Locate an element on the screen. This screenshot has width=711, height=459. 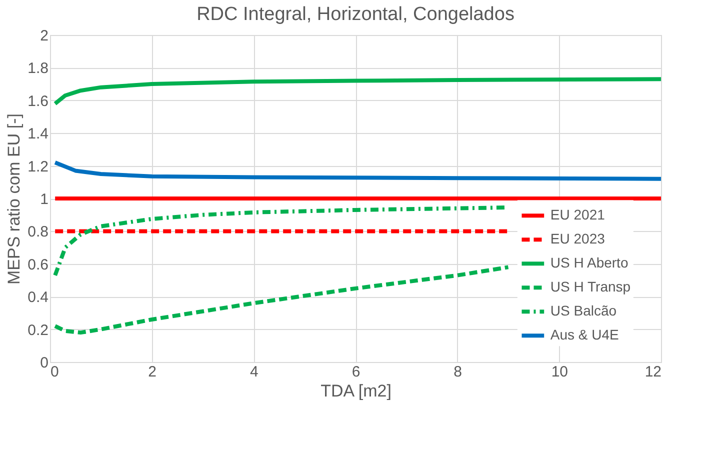
legend-label: Aus & U4E is located at coordinates (584, 334).